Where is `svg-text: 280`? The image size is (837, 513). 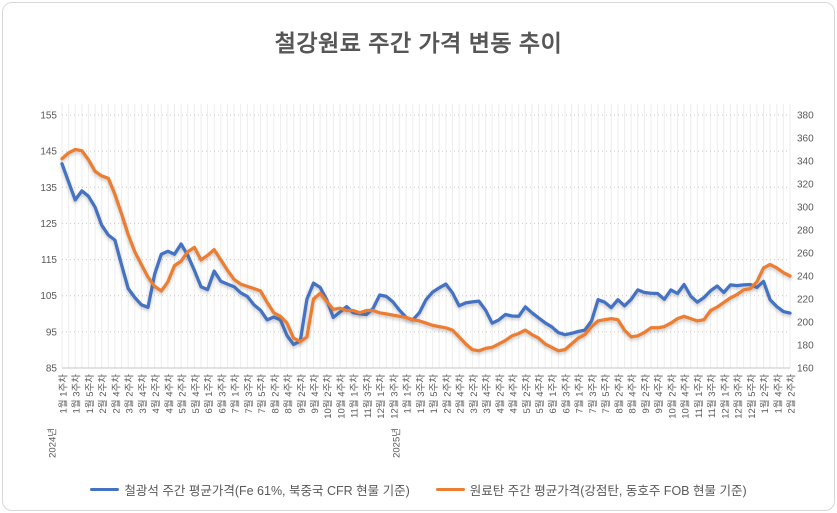 svg-text: 280 is located at coordinates (805, 231).